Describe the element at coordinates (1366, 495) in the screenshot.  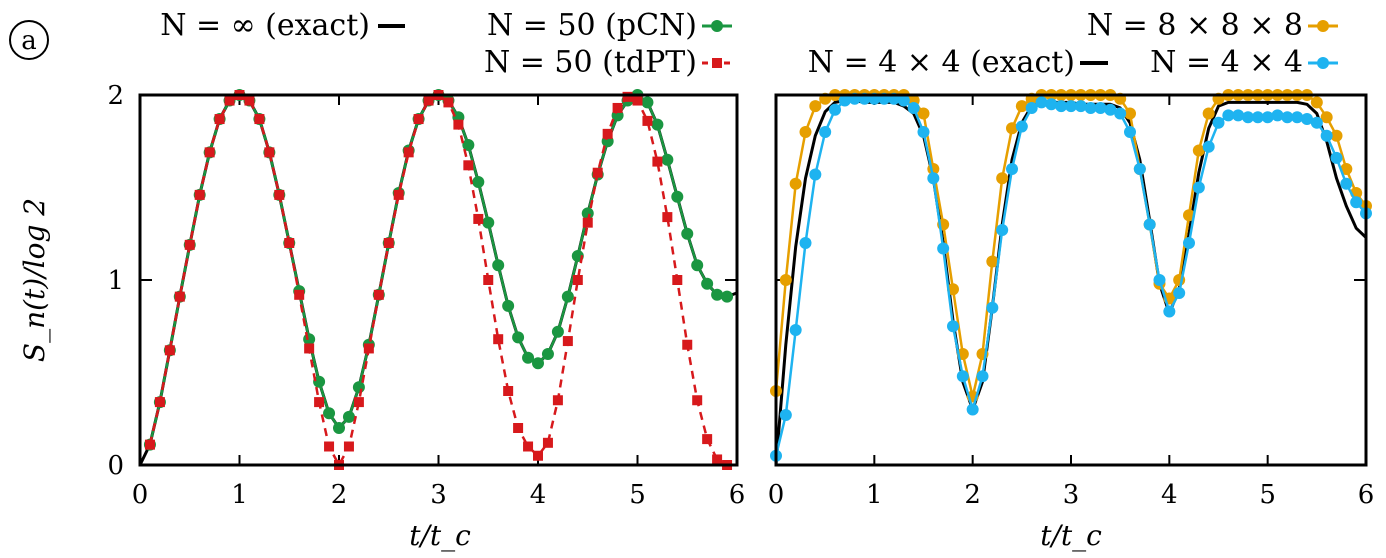
I see `x-tick-label-right: 6` at that location.